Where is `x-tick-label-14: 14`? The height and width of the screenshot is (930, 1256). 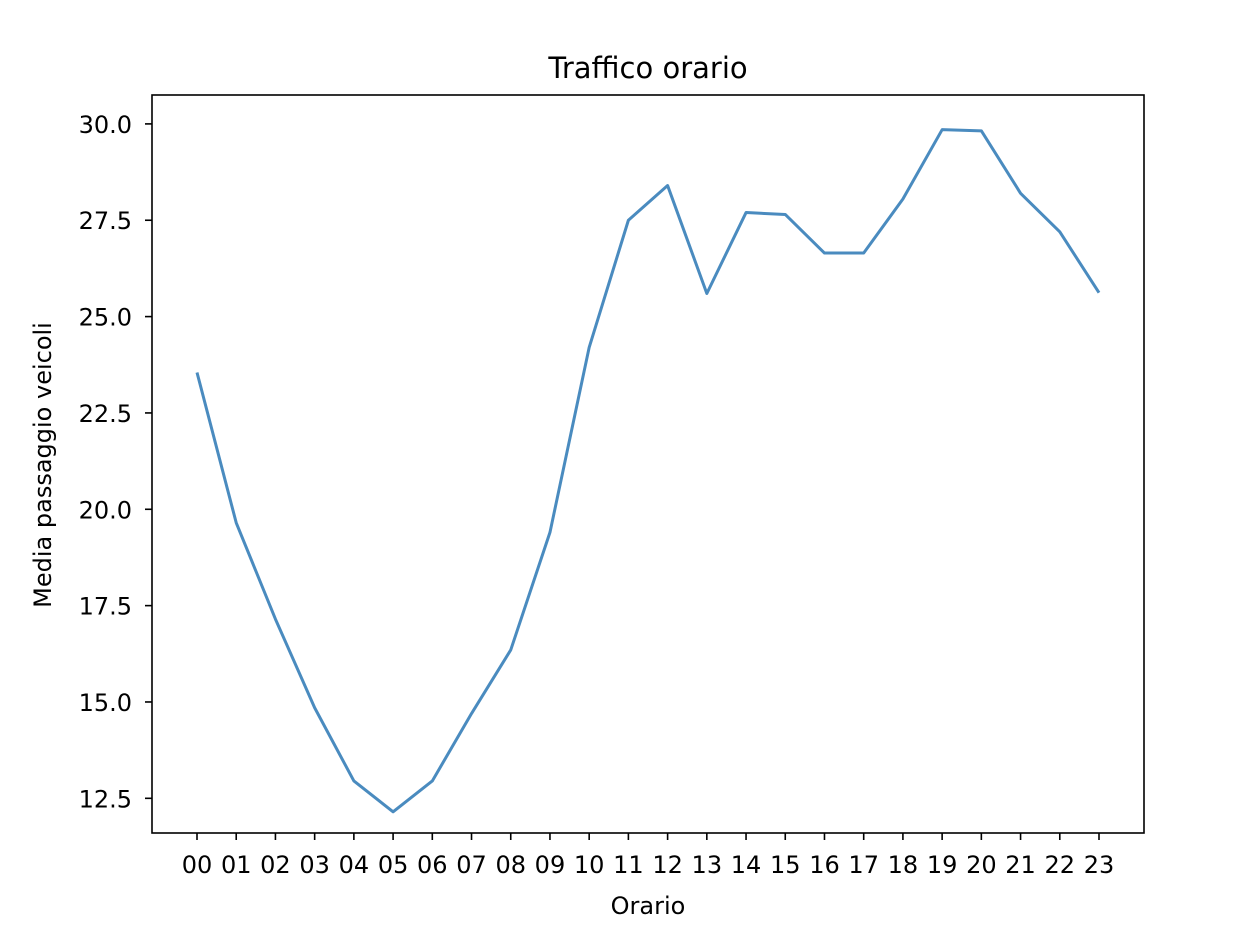
x-tick-label-14: 14 is located at coordinates (746, 865).